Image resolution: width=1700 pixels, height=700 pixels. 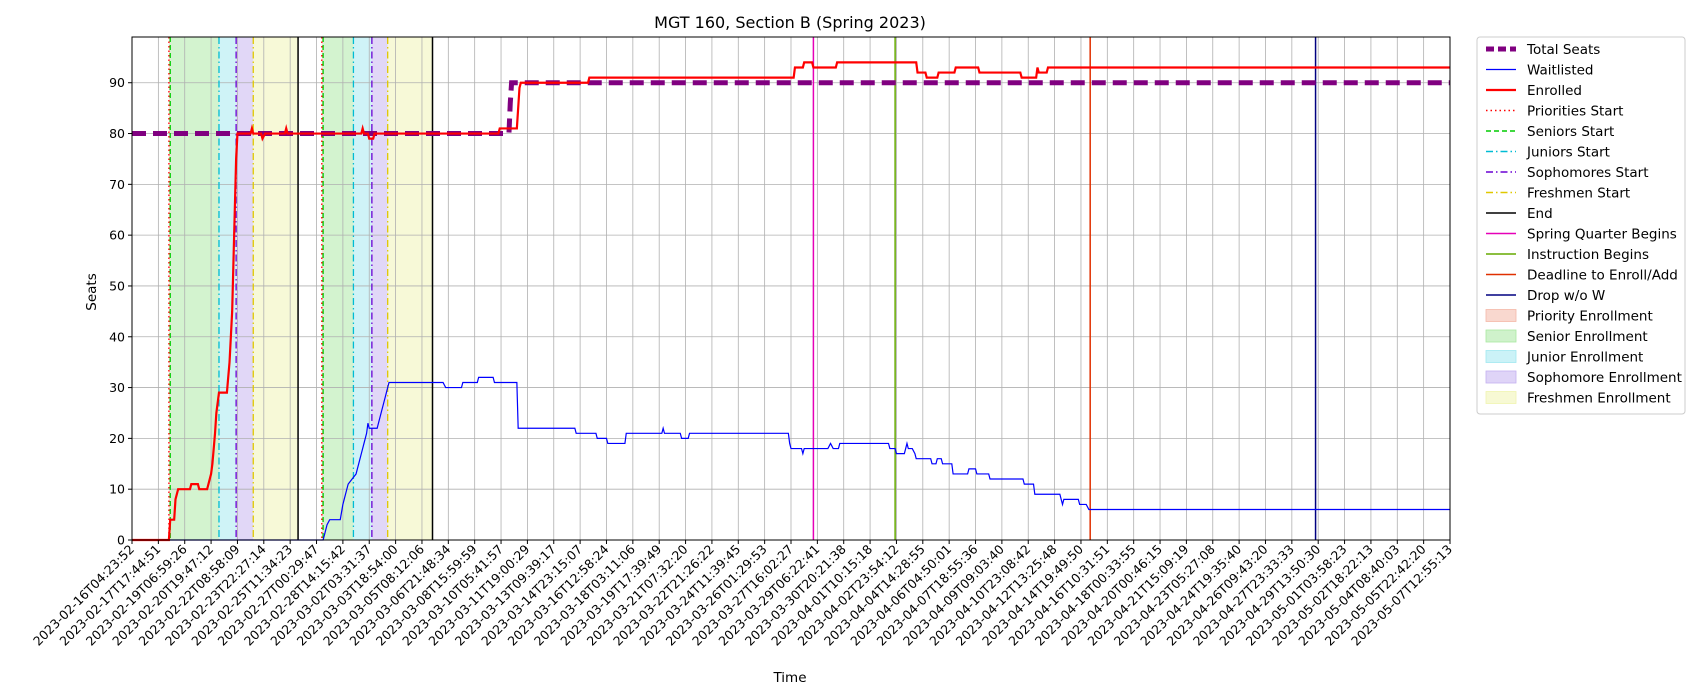 What do you see at coordinates (117, 489) in the screenshot?
I see `y-tick-label-1: 10` at bounding box center [117, 489].